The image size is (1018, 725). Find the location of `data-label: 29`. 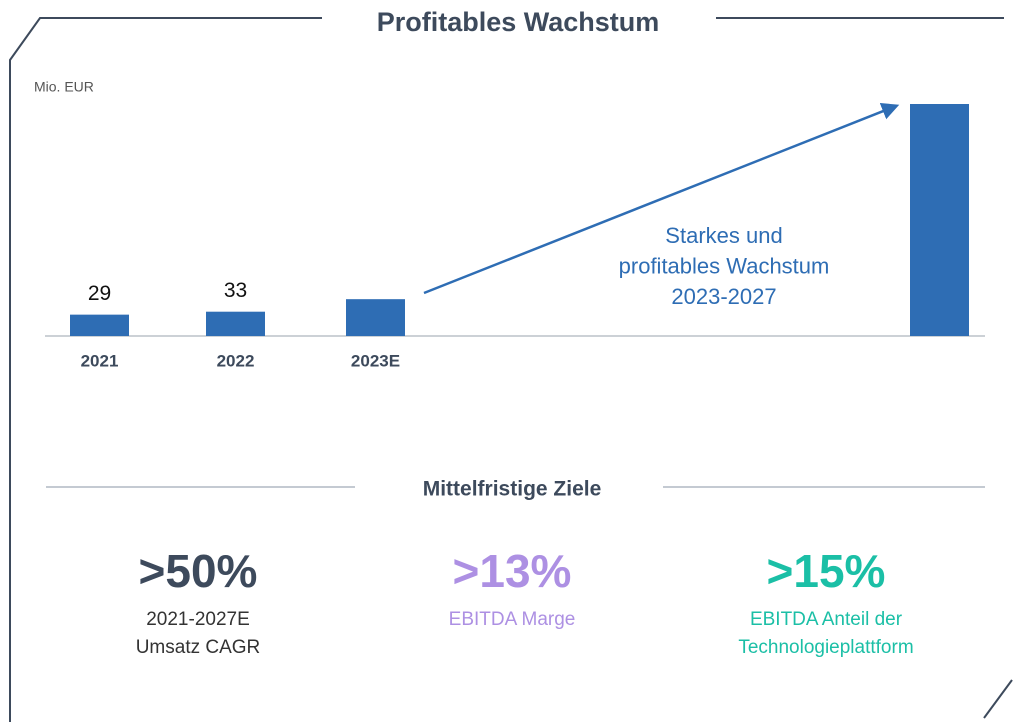

data-label: 29 is located at coordinates (99, 293).